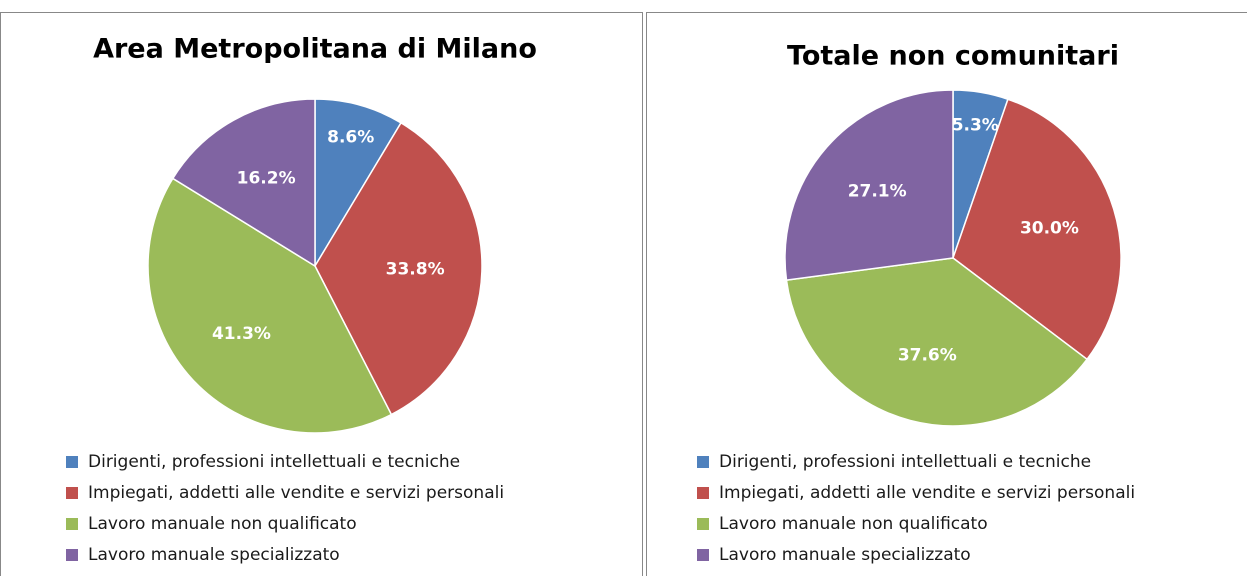 This screenshot has height=576, width=1247. What do you see at coordinates (241, 334) in the screenshot?
I see `value-label: 41.3%` at bounding box center [241, 334].